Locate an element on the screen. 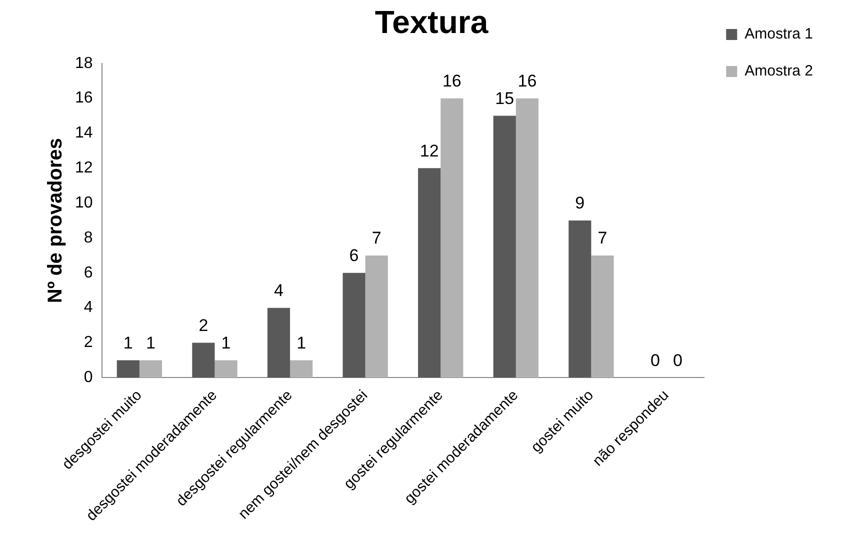  legend-label: Amostra 1 is located at coordinates (778, 34).